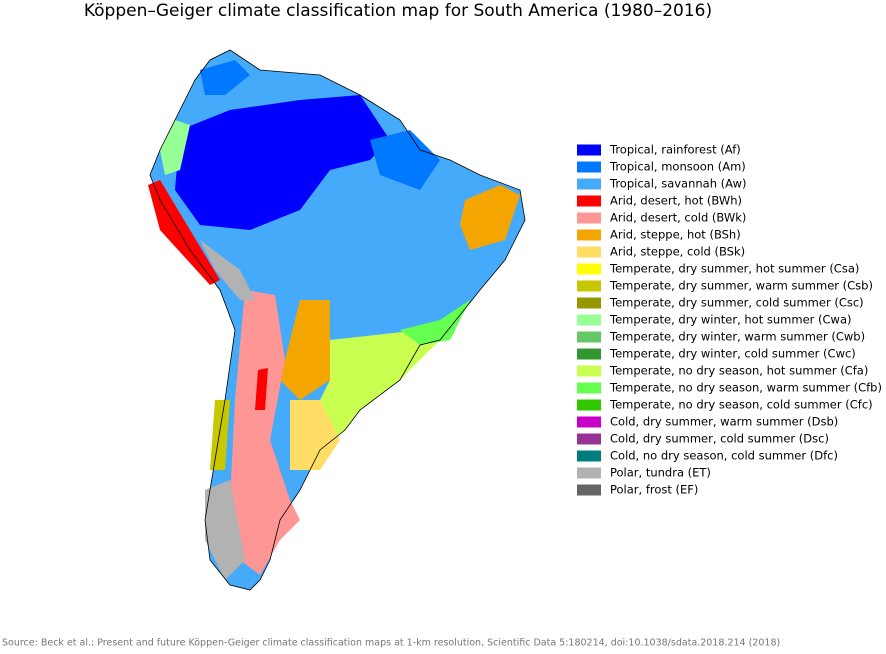  I want to click on legend-label: Temperate, dry winter, hot summer (Cwa), so click(730, 320).